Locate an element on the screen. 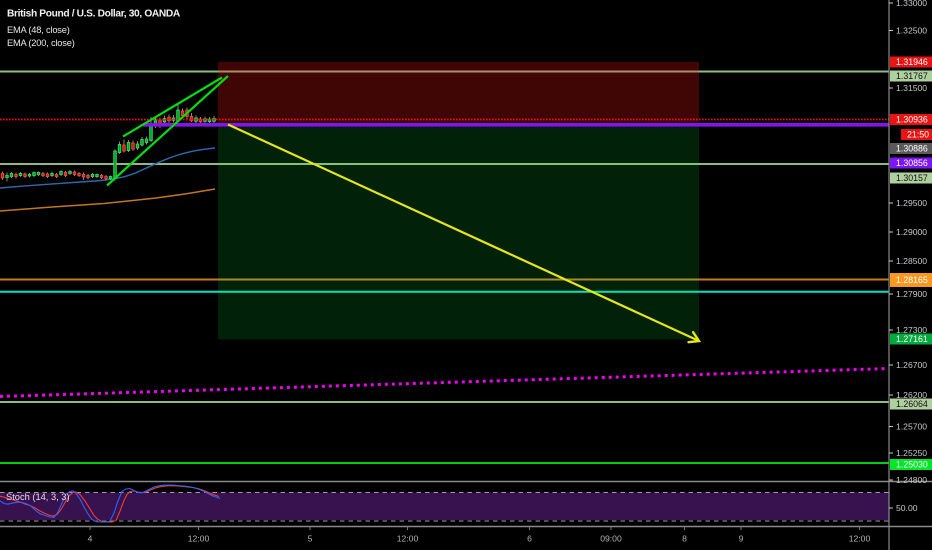  svg-text: 1.27161 is located at coordinates (912, 339).